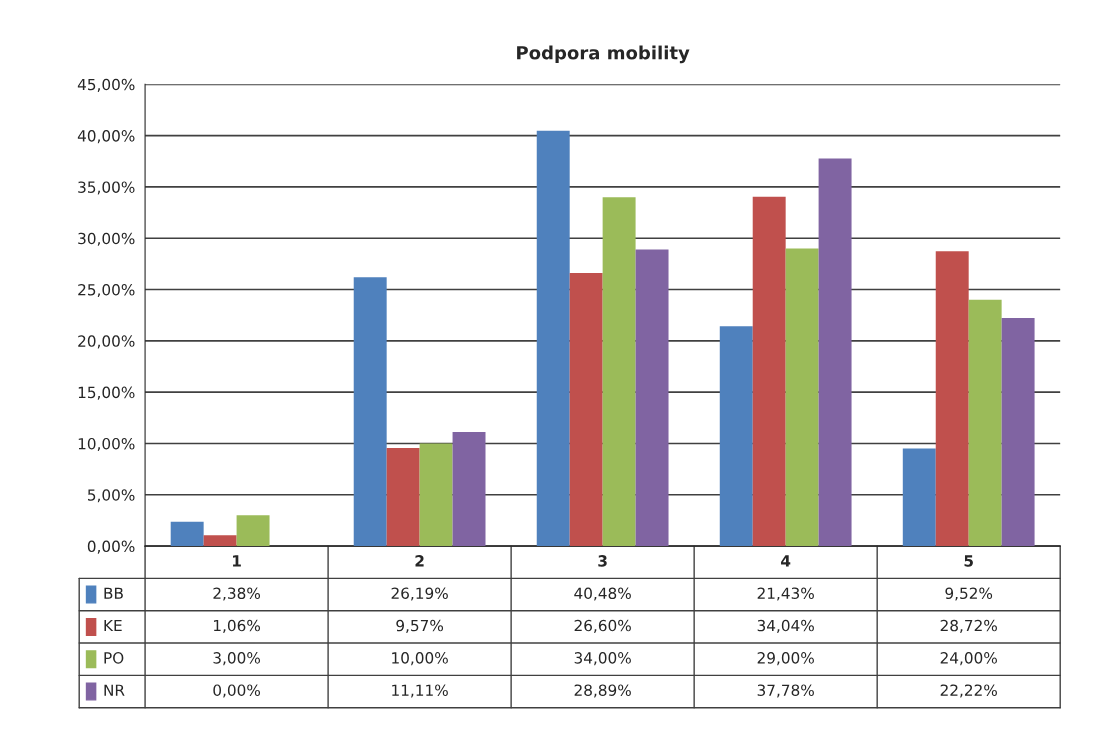 This screenshot has height=733, width=1116. I want to click on data-label: 28,72%, so click(968, 626).